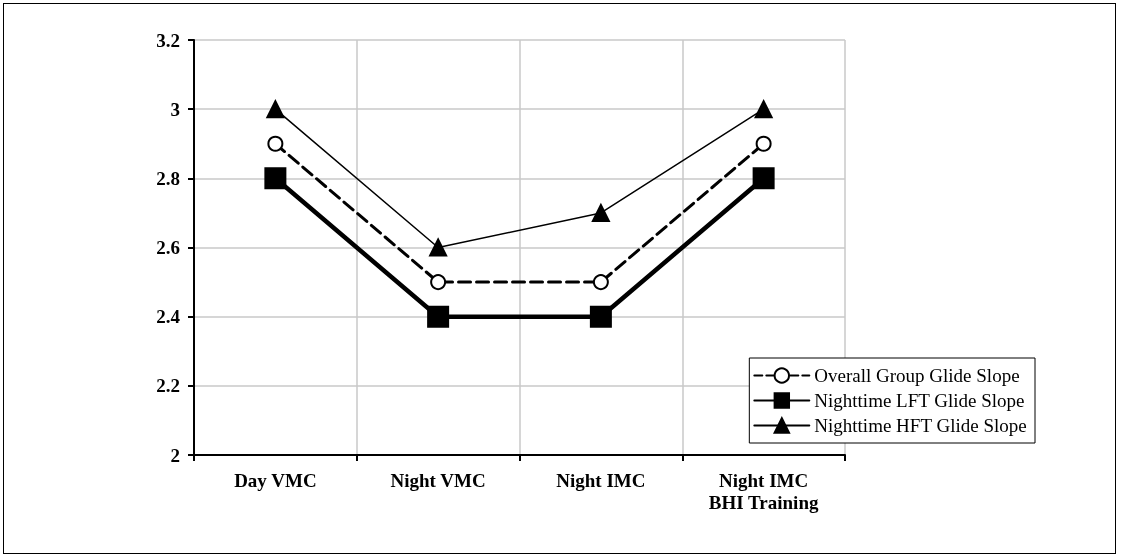 The image size is (1121, 559). Describe the element at coordinates (168, 40) in the screenshot. I see `y-tick-label: 3.2` at that location.